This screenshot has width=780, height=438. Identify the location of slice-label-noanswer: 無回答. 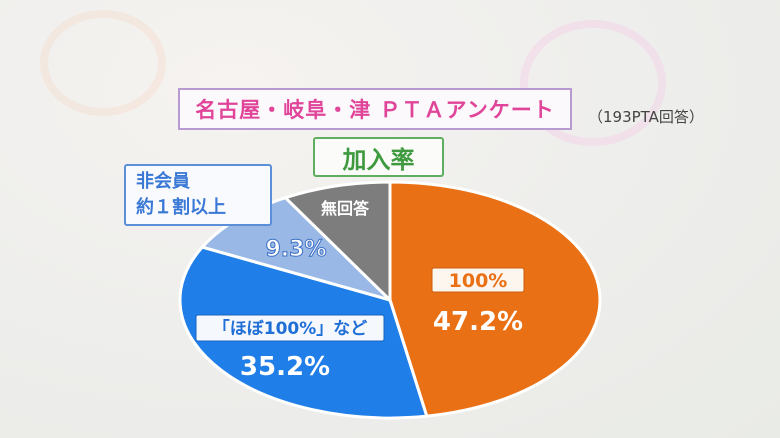
(345, 208).